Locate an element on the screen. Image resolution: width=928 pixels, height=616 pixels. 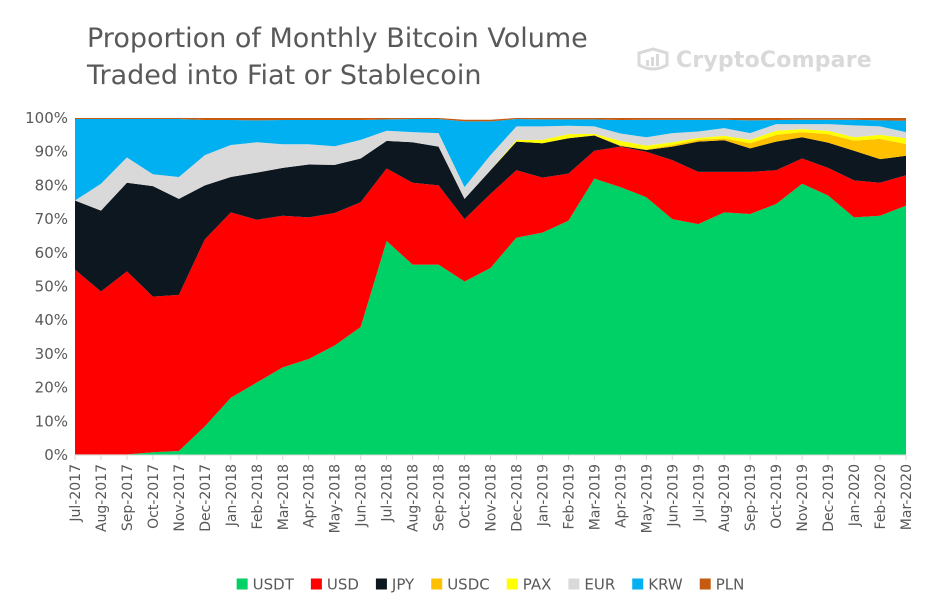
x-tick-label: Dec-2018 is located at coordinates (517, 498).